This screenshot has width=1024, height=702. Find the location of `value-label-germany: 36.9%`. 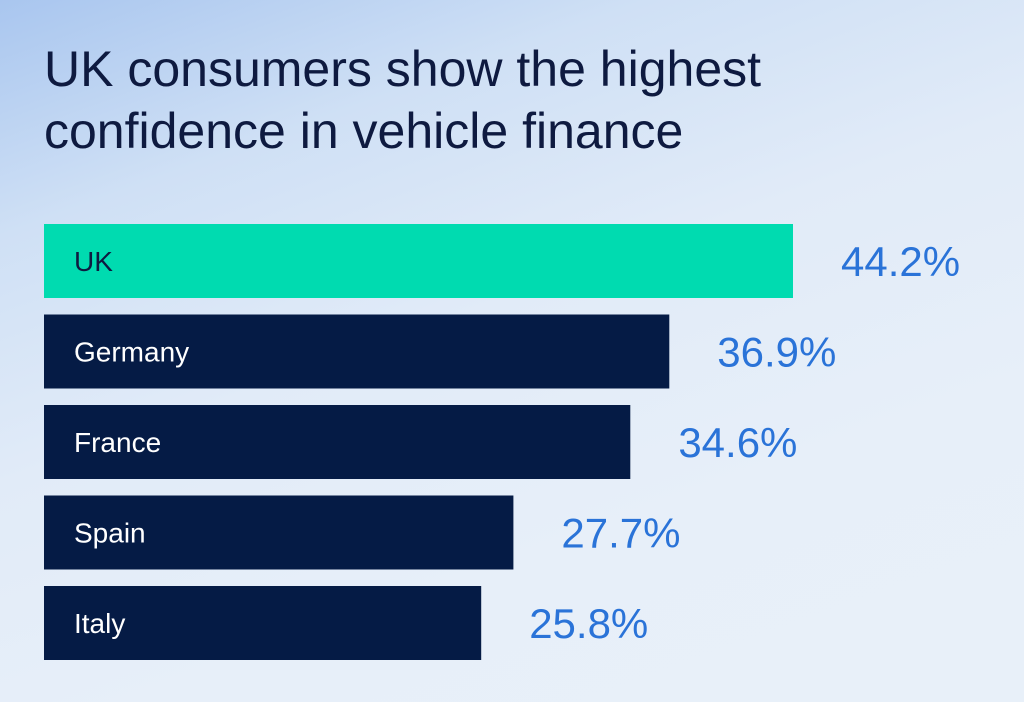

value-label-germany: 36.9% is located at coordinates (776, 352).